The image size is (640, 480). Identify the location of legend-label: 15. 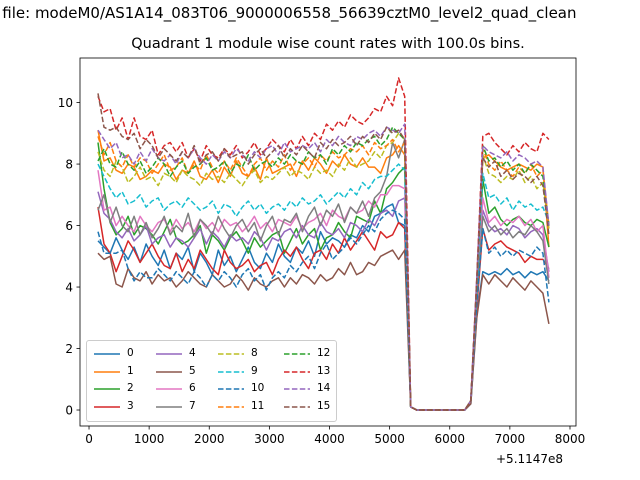
(324, 405).